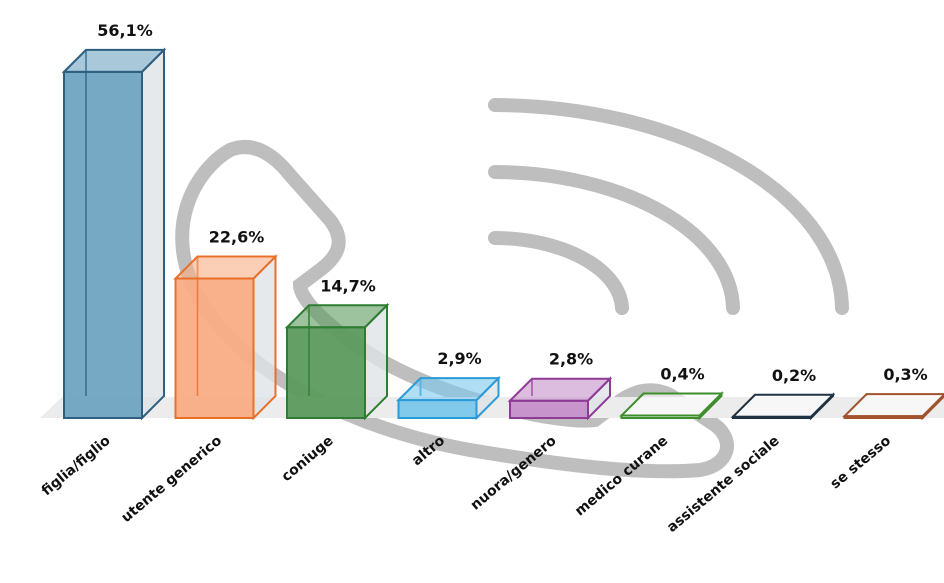 The width and height of the screenshot is (944, 583). What do you see at coordinates (171, 479) in the screenshot?
I see `category-label: utente generico` at bounding box center [171, 479].